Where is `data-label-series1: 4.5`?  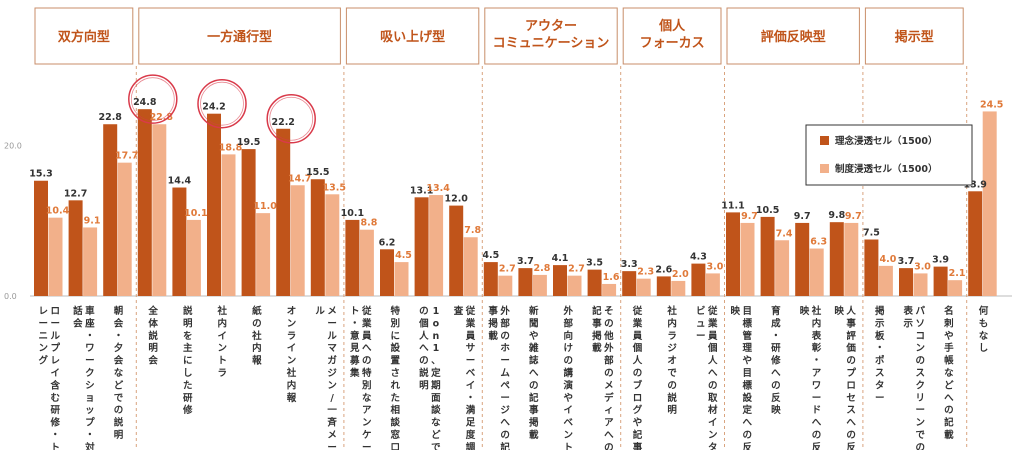 data-label-series1: 4.5 is located at coordinates (490, 255).